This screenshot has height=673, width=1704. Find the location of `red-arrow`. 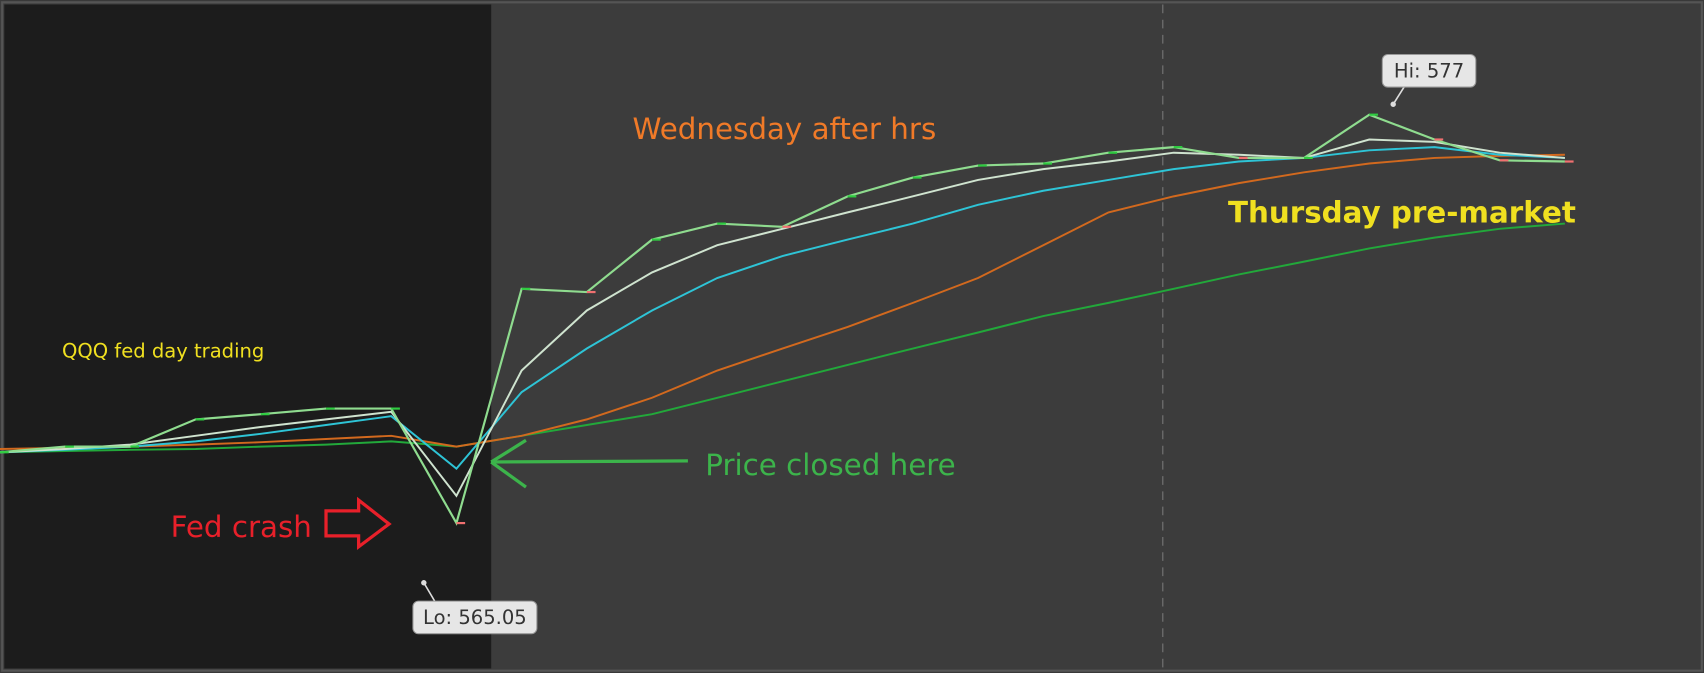

red-arrow is located at coordinates (358, 523).